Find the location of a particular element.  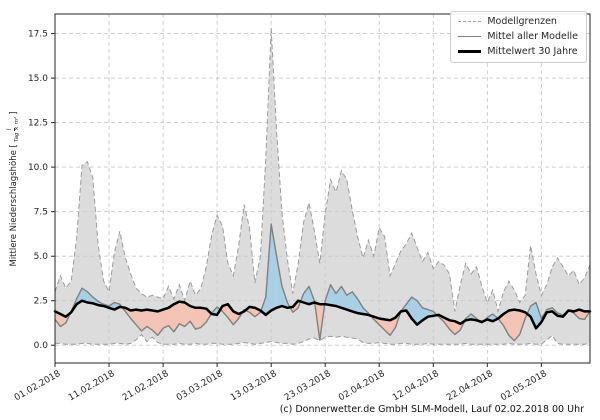

model-band-lower-edge is located at coordinates (323, 339).